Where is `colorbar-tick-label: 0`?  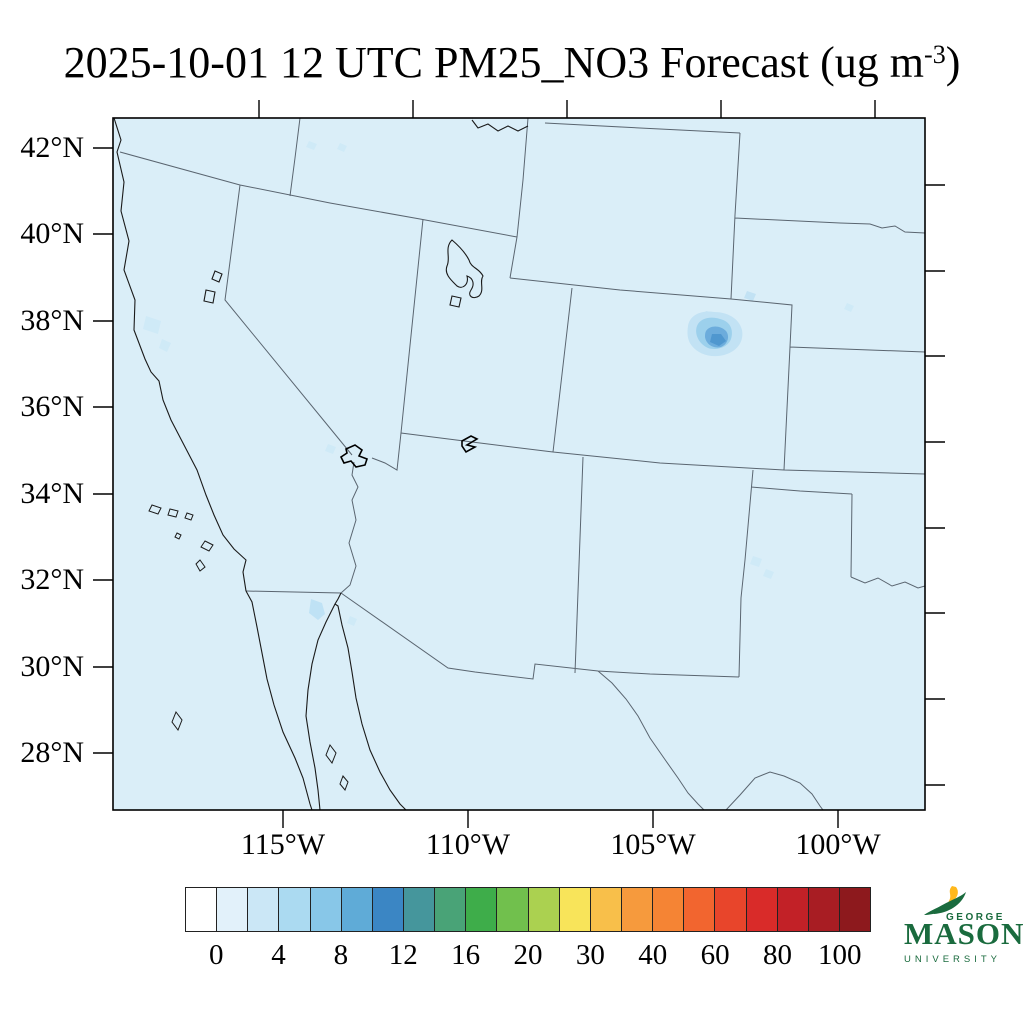
colorbar-tick-label: 0 is located at coordinates (216, 955).